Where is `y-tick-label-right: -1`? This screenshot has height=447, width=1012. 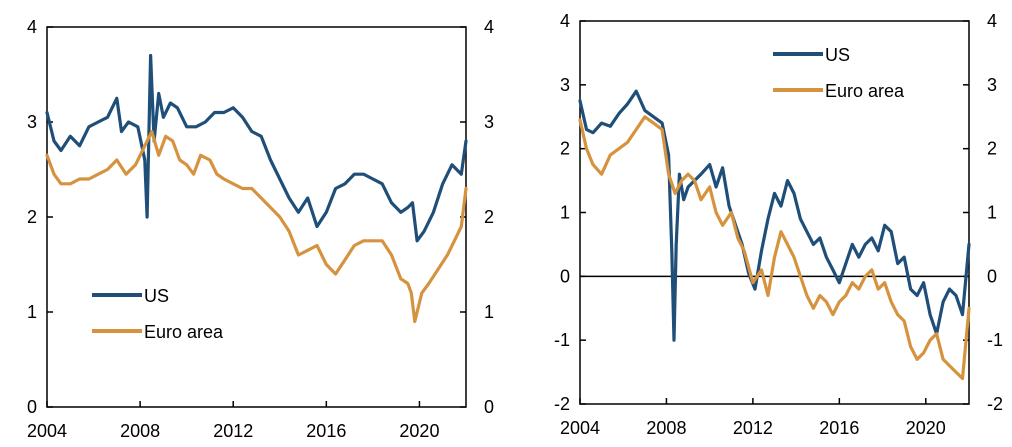
y-tick-label-right: -1 is located at coordinates (995, 340).